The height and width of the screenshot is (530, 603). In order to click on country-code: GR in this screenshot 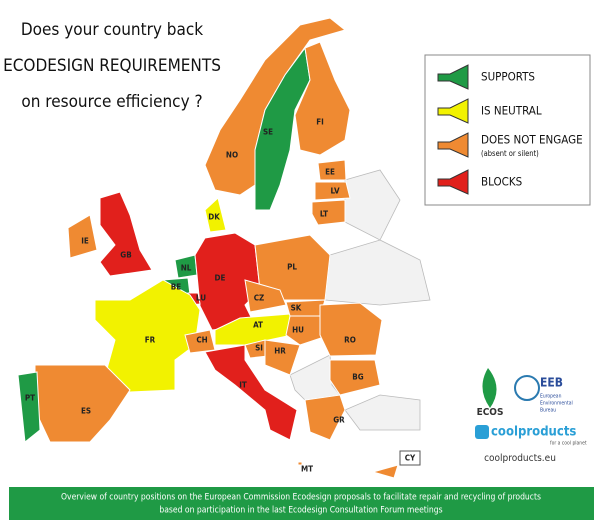, I will do `click(339, 420)`.